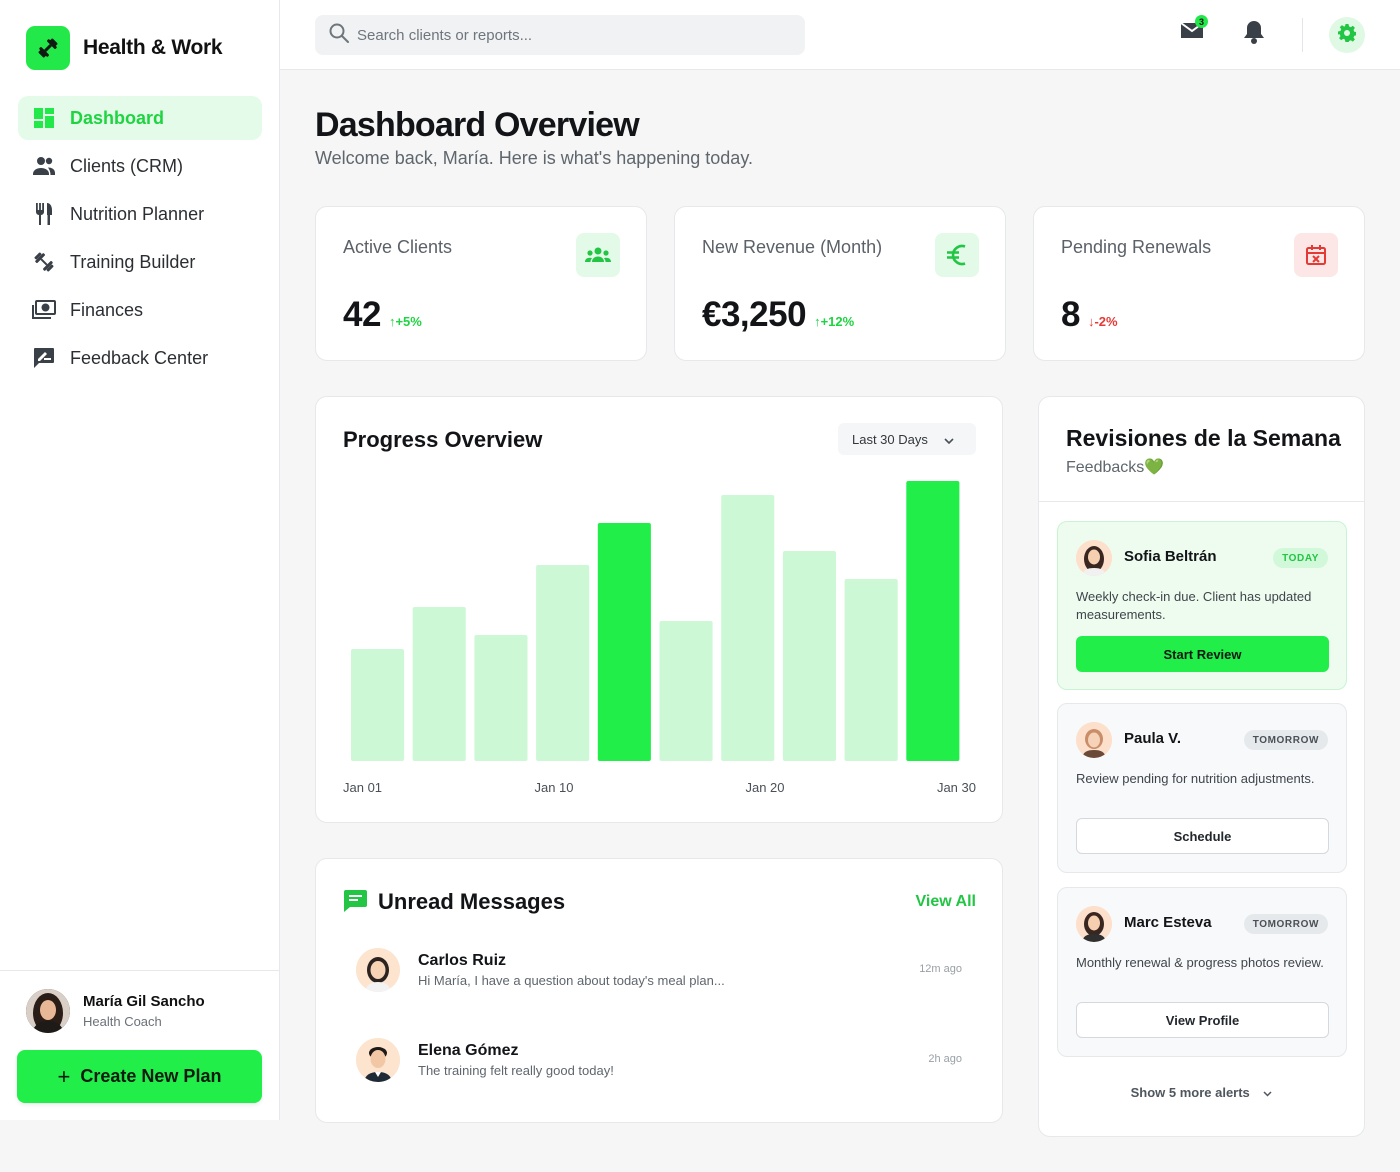 Image resolution: width=1400 pixels, height=1172 pixels. What do you see at coordinates (957, 255) in the screenshot?
I see `euro-icon` at bounding box center [957, 255].